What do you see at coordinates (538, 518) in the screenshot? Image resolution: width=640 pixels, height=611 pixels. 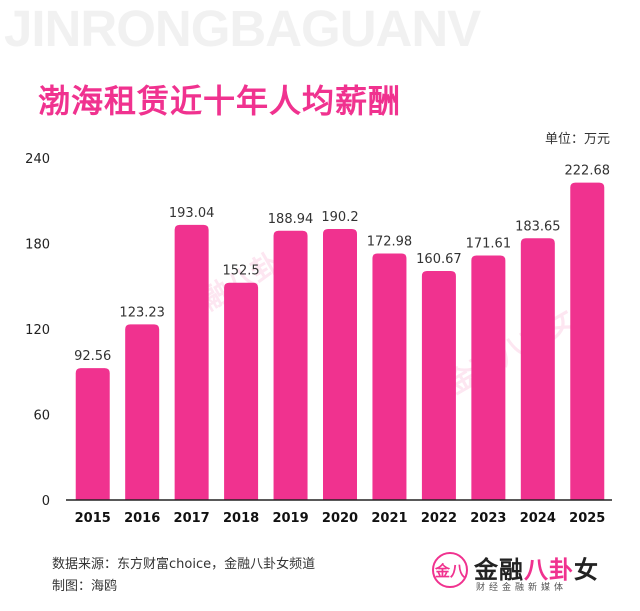 I see `x-tick-label: 2024` at bounding box center [538, 518].